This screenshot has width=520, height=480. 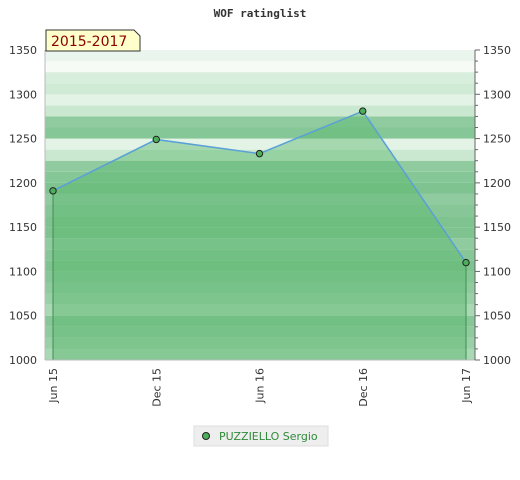 I want to click on y-tick-label-right: 1100, so click(x=497, y=271).